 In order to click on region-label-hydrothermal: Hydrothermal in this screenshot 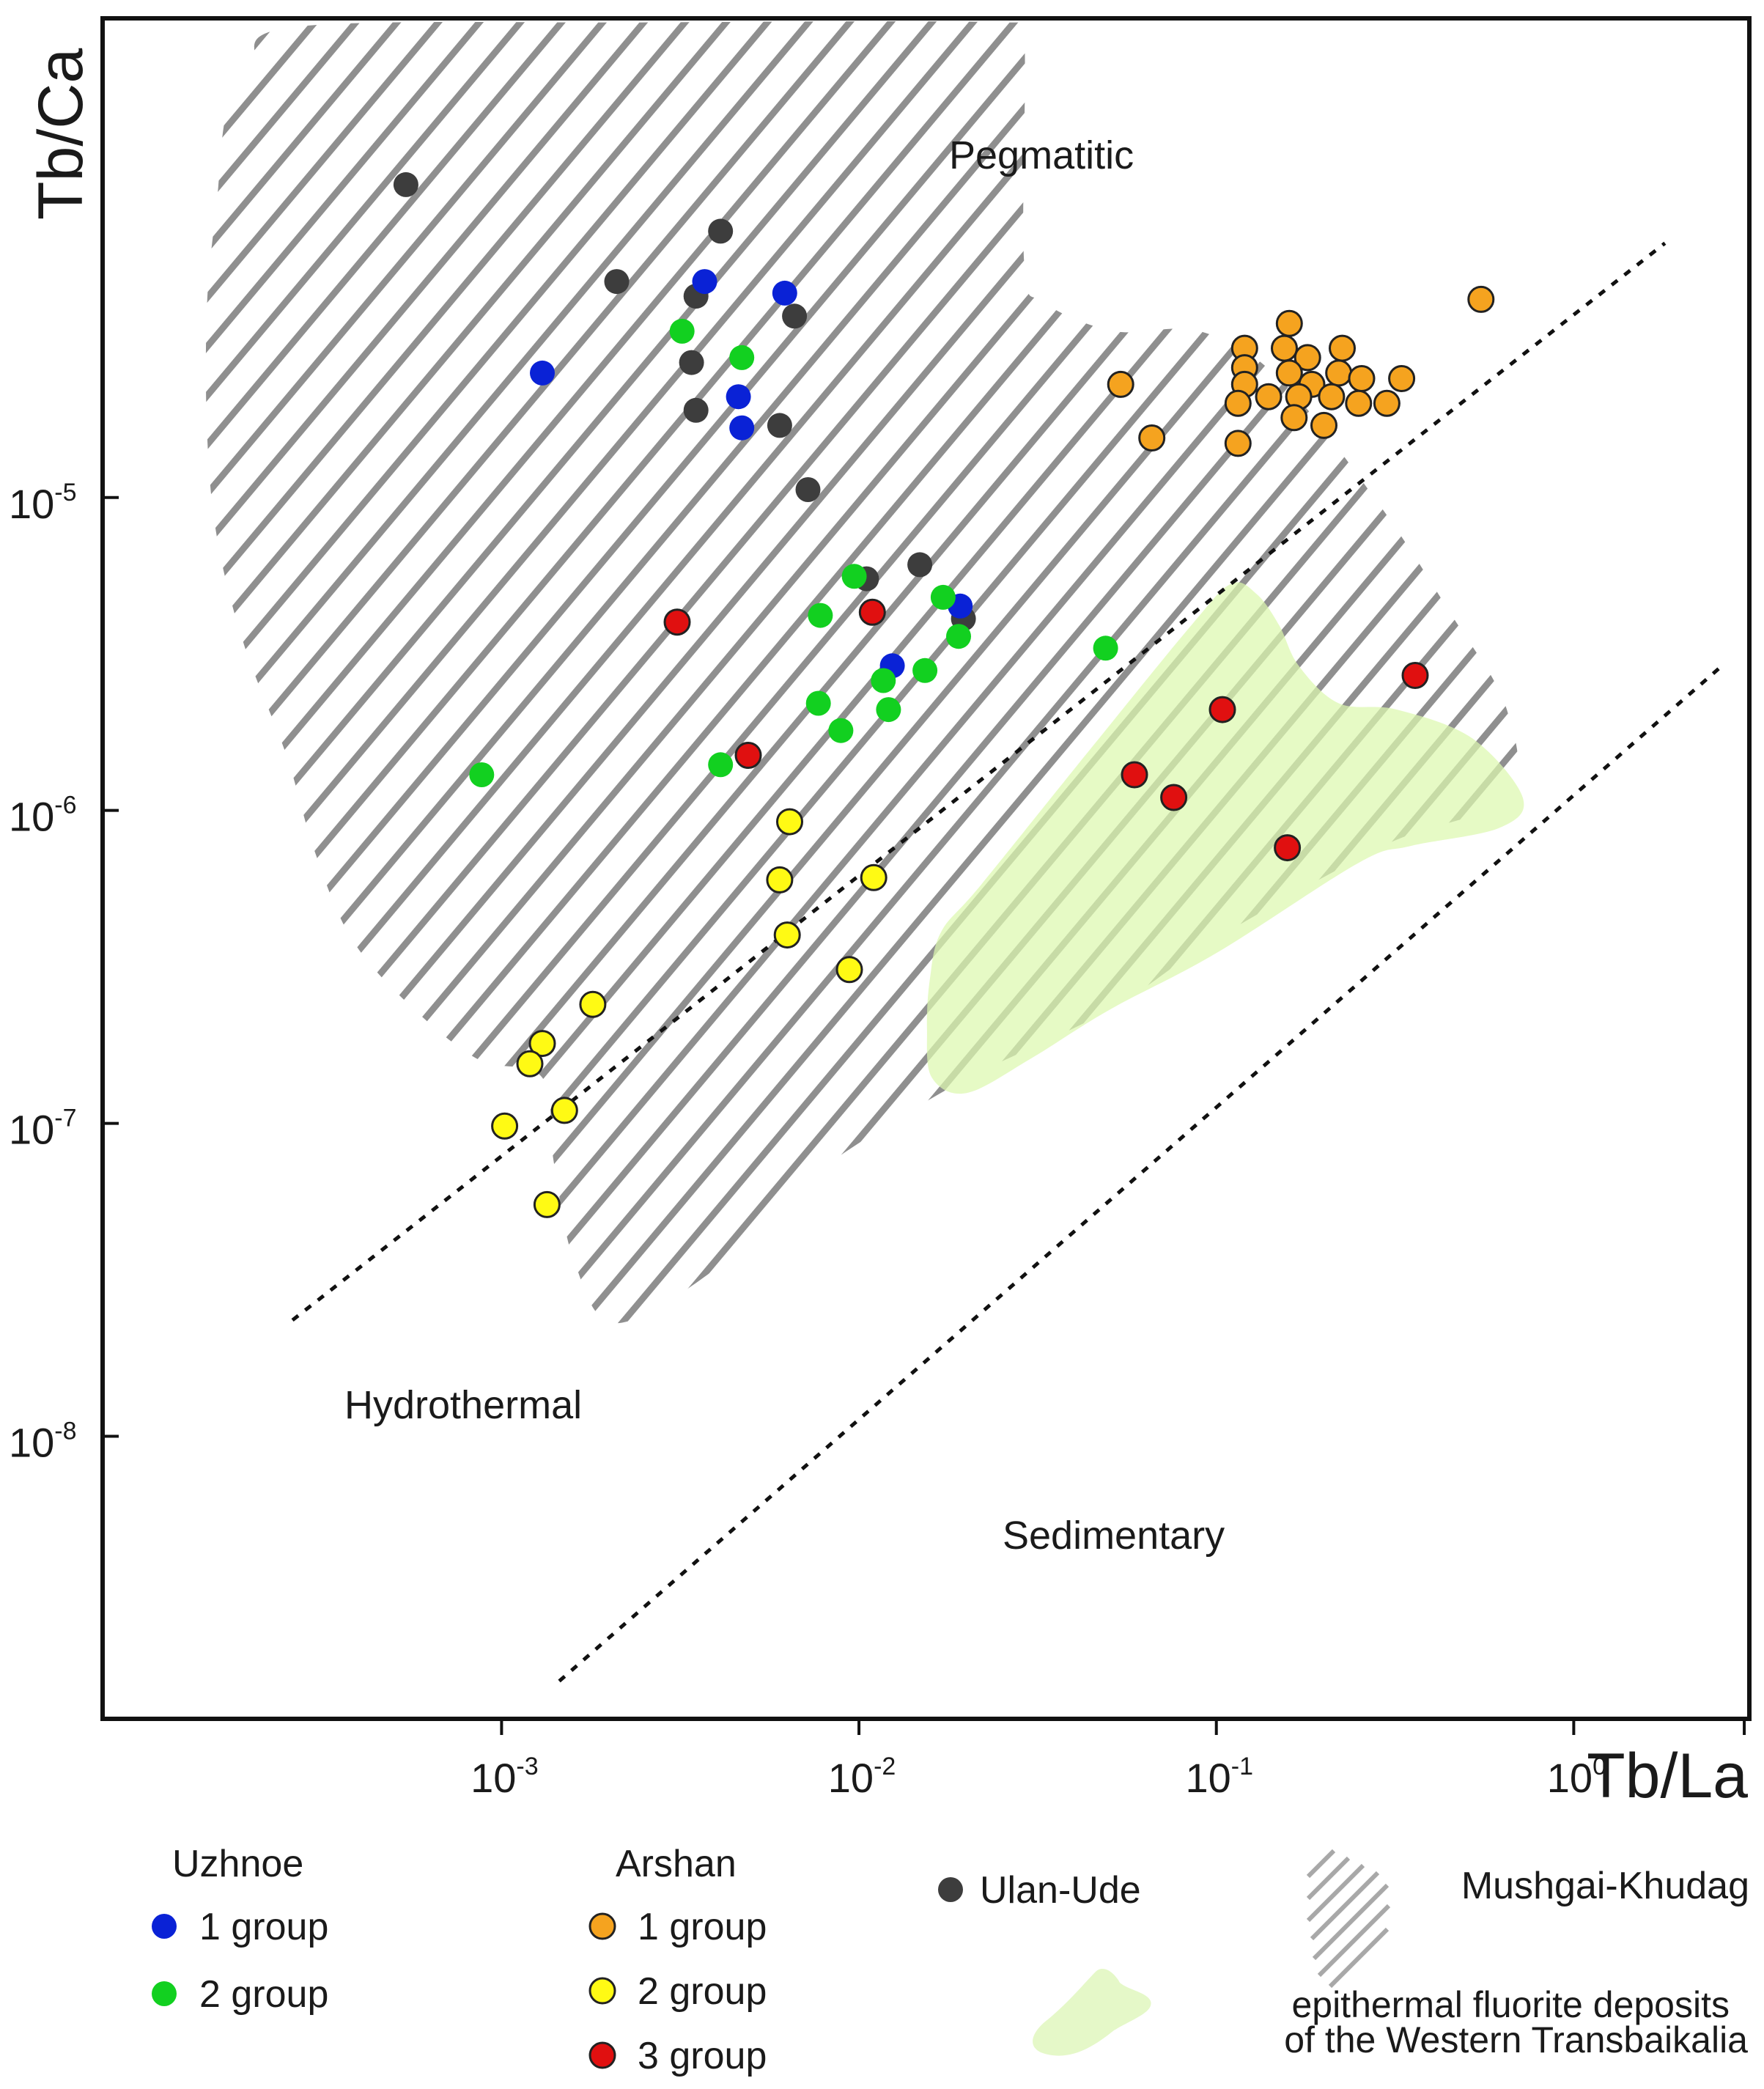, I will do `click(463, 1405)`.